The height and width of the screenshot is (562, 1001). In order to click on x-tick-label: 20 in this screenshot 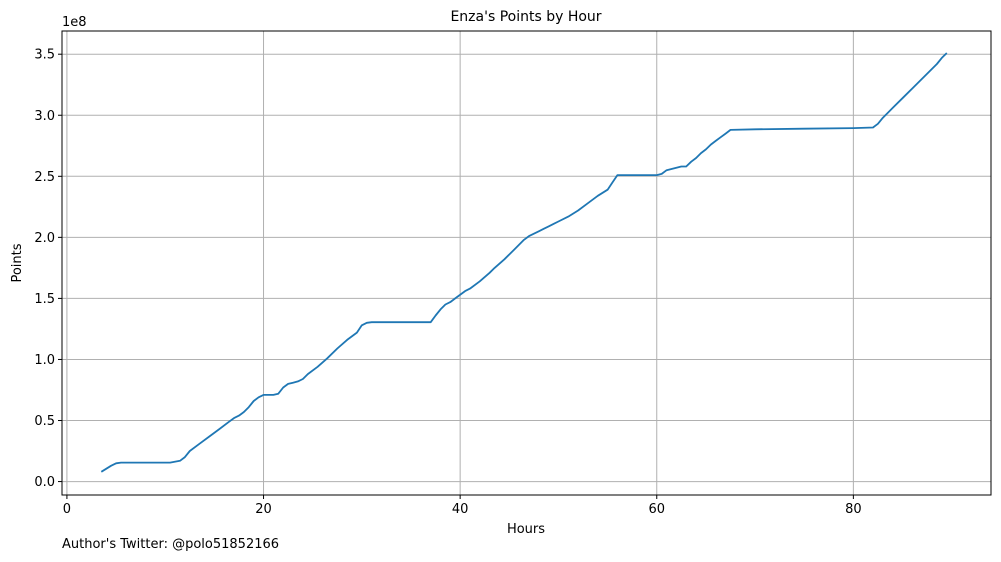, I will do `click(263, 509)`.